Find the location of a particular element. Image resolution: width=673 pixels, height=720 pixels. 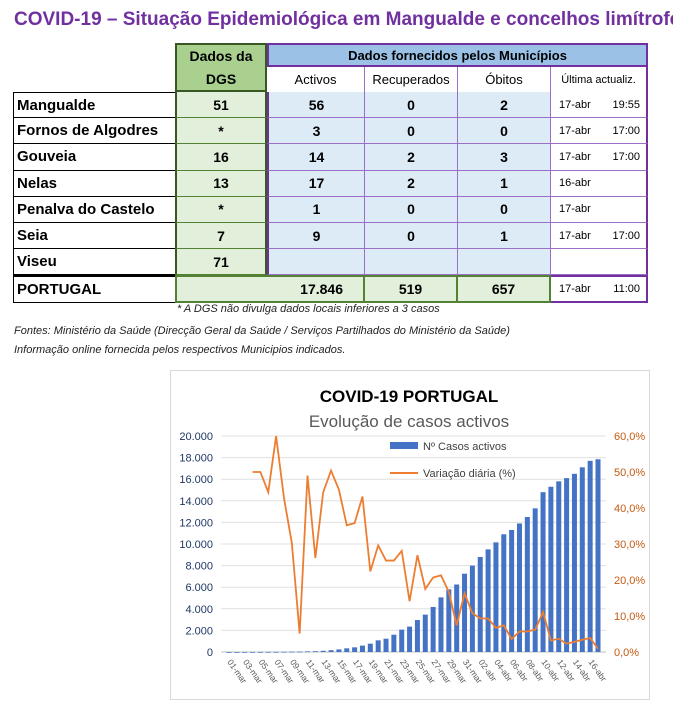

y-tick-label: 12.000 is located at coordinates (196, 523).